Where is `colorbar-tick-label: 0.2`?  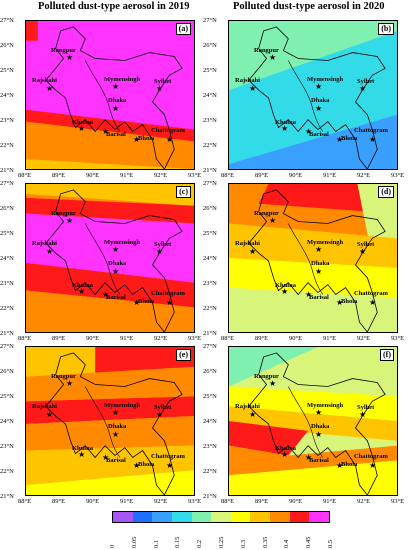
colorbar-tick-label: 0.2 is located at coordinates (200, 543).